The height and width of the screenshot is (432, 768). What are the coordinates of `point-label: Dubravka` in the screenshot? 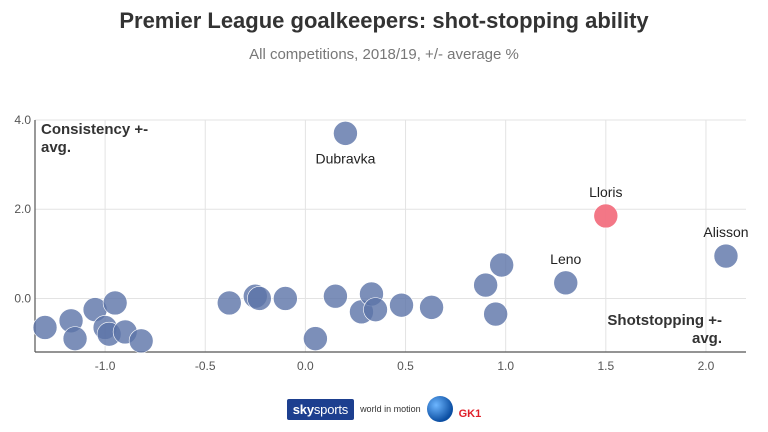 It's located at (345, 158).